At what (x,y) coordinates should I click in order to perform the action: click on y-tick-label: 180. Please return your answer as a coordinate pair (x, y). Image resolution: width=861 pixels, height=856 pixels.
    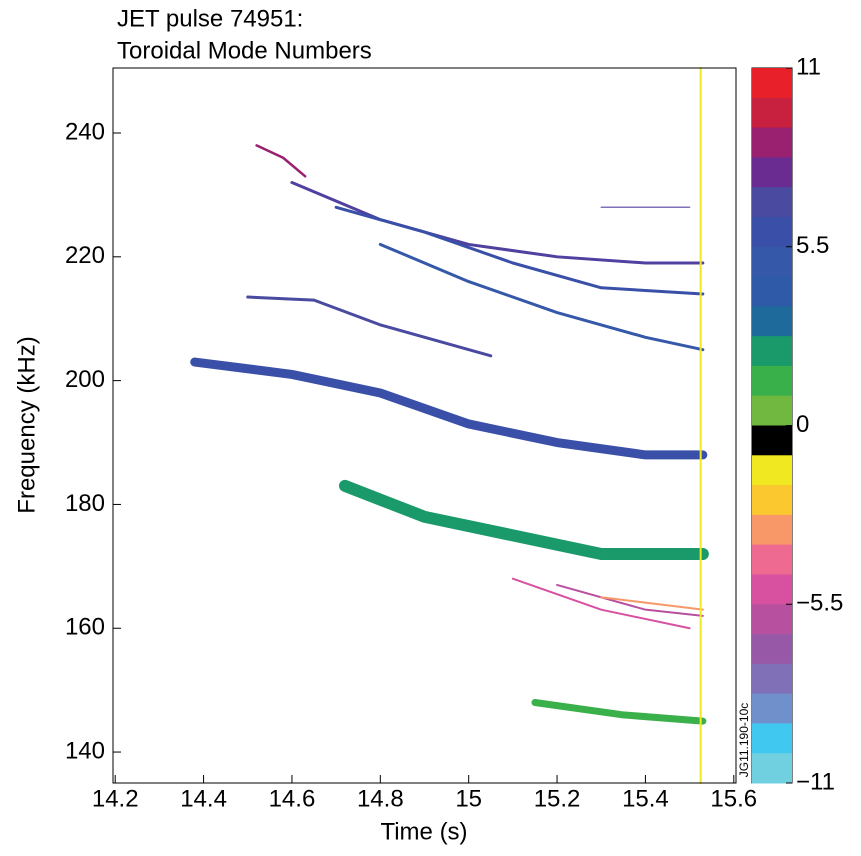
    Looking at the image, I should click on (85, 503).